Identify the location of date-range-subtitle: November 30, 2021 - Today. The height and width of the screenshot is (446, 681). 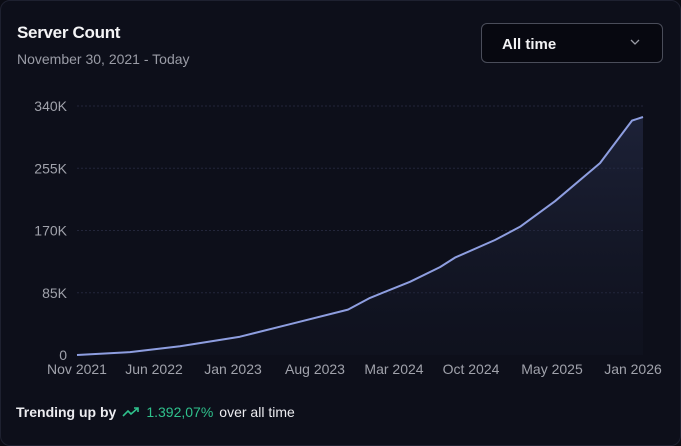
(103, 59).